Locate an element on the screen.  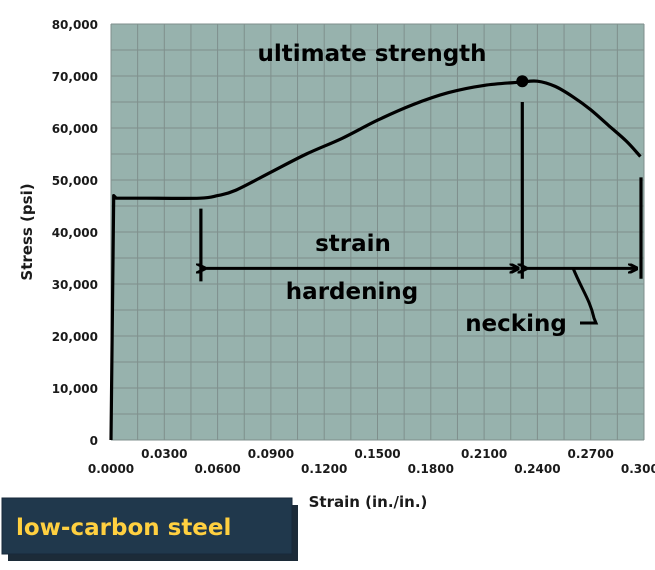
annotation-ultimate-strength: ultimate strength is located at coordinates (371, 54).